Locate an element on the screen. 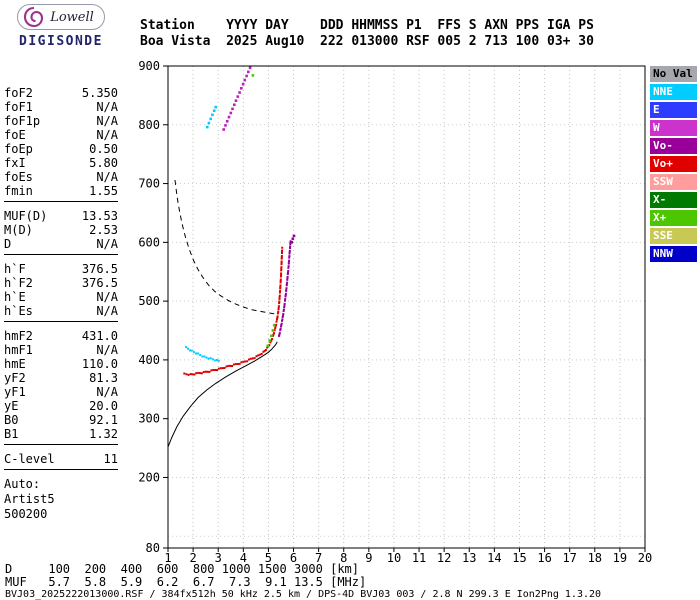 The width and height of the screenshot is (700, 600). svg-text: 200 is located at coordinates (149, 477).